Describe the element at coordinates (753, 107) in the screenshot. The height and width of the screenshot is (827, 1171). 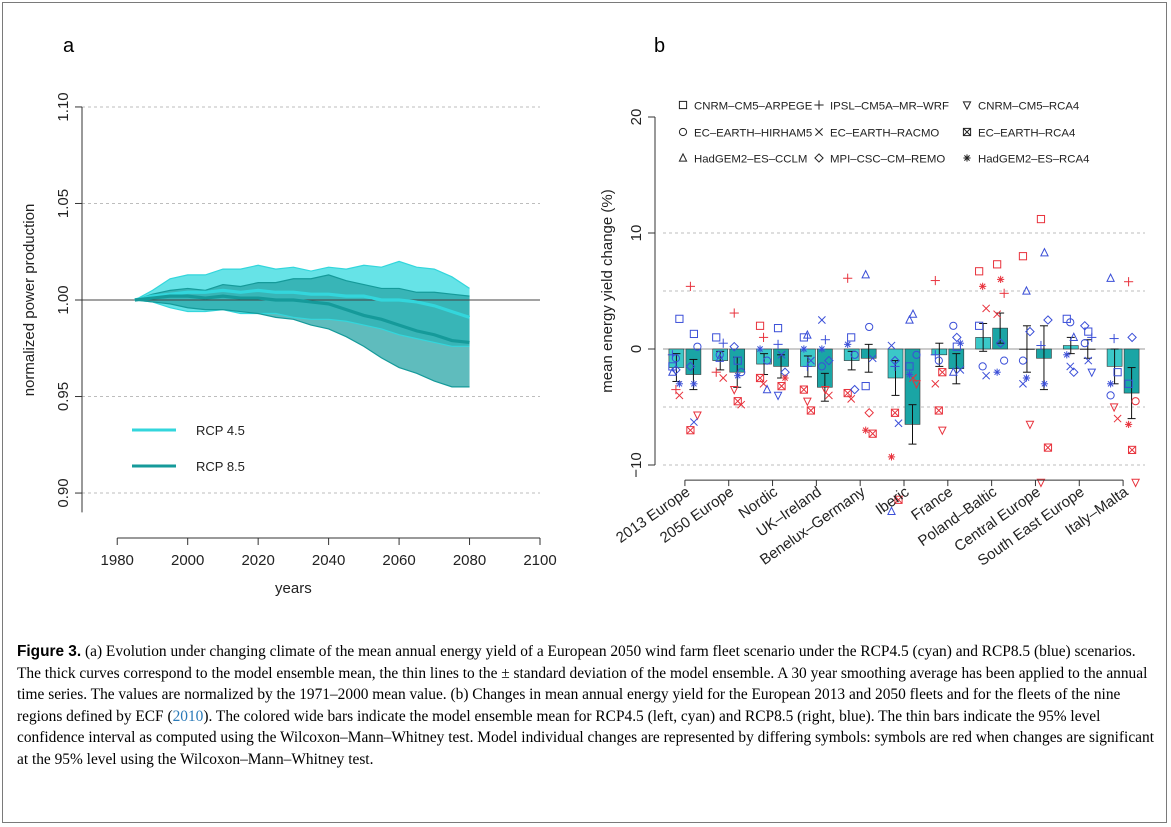
I see `legend-label: CNRM–CM5–ARPEGE` at that location.